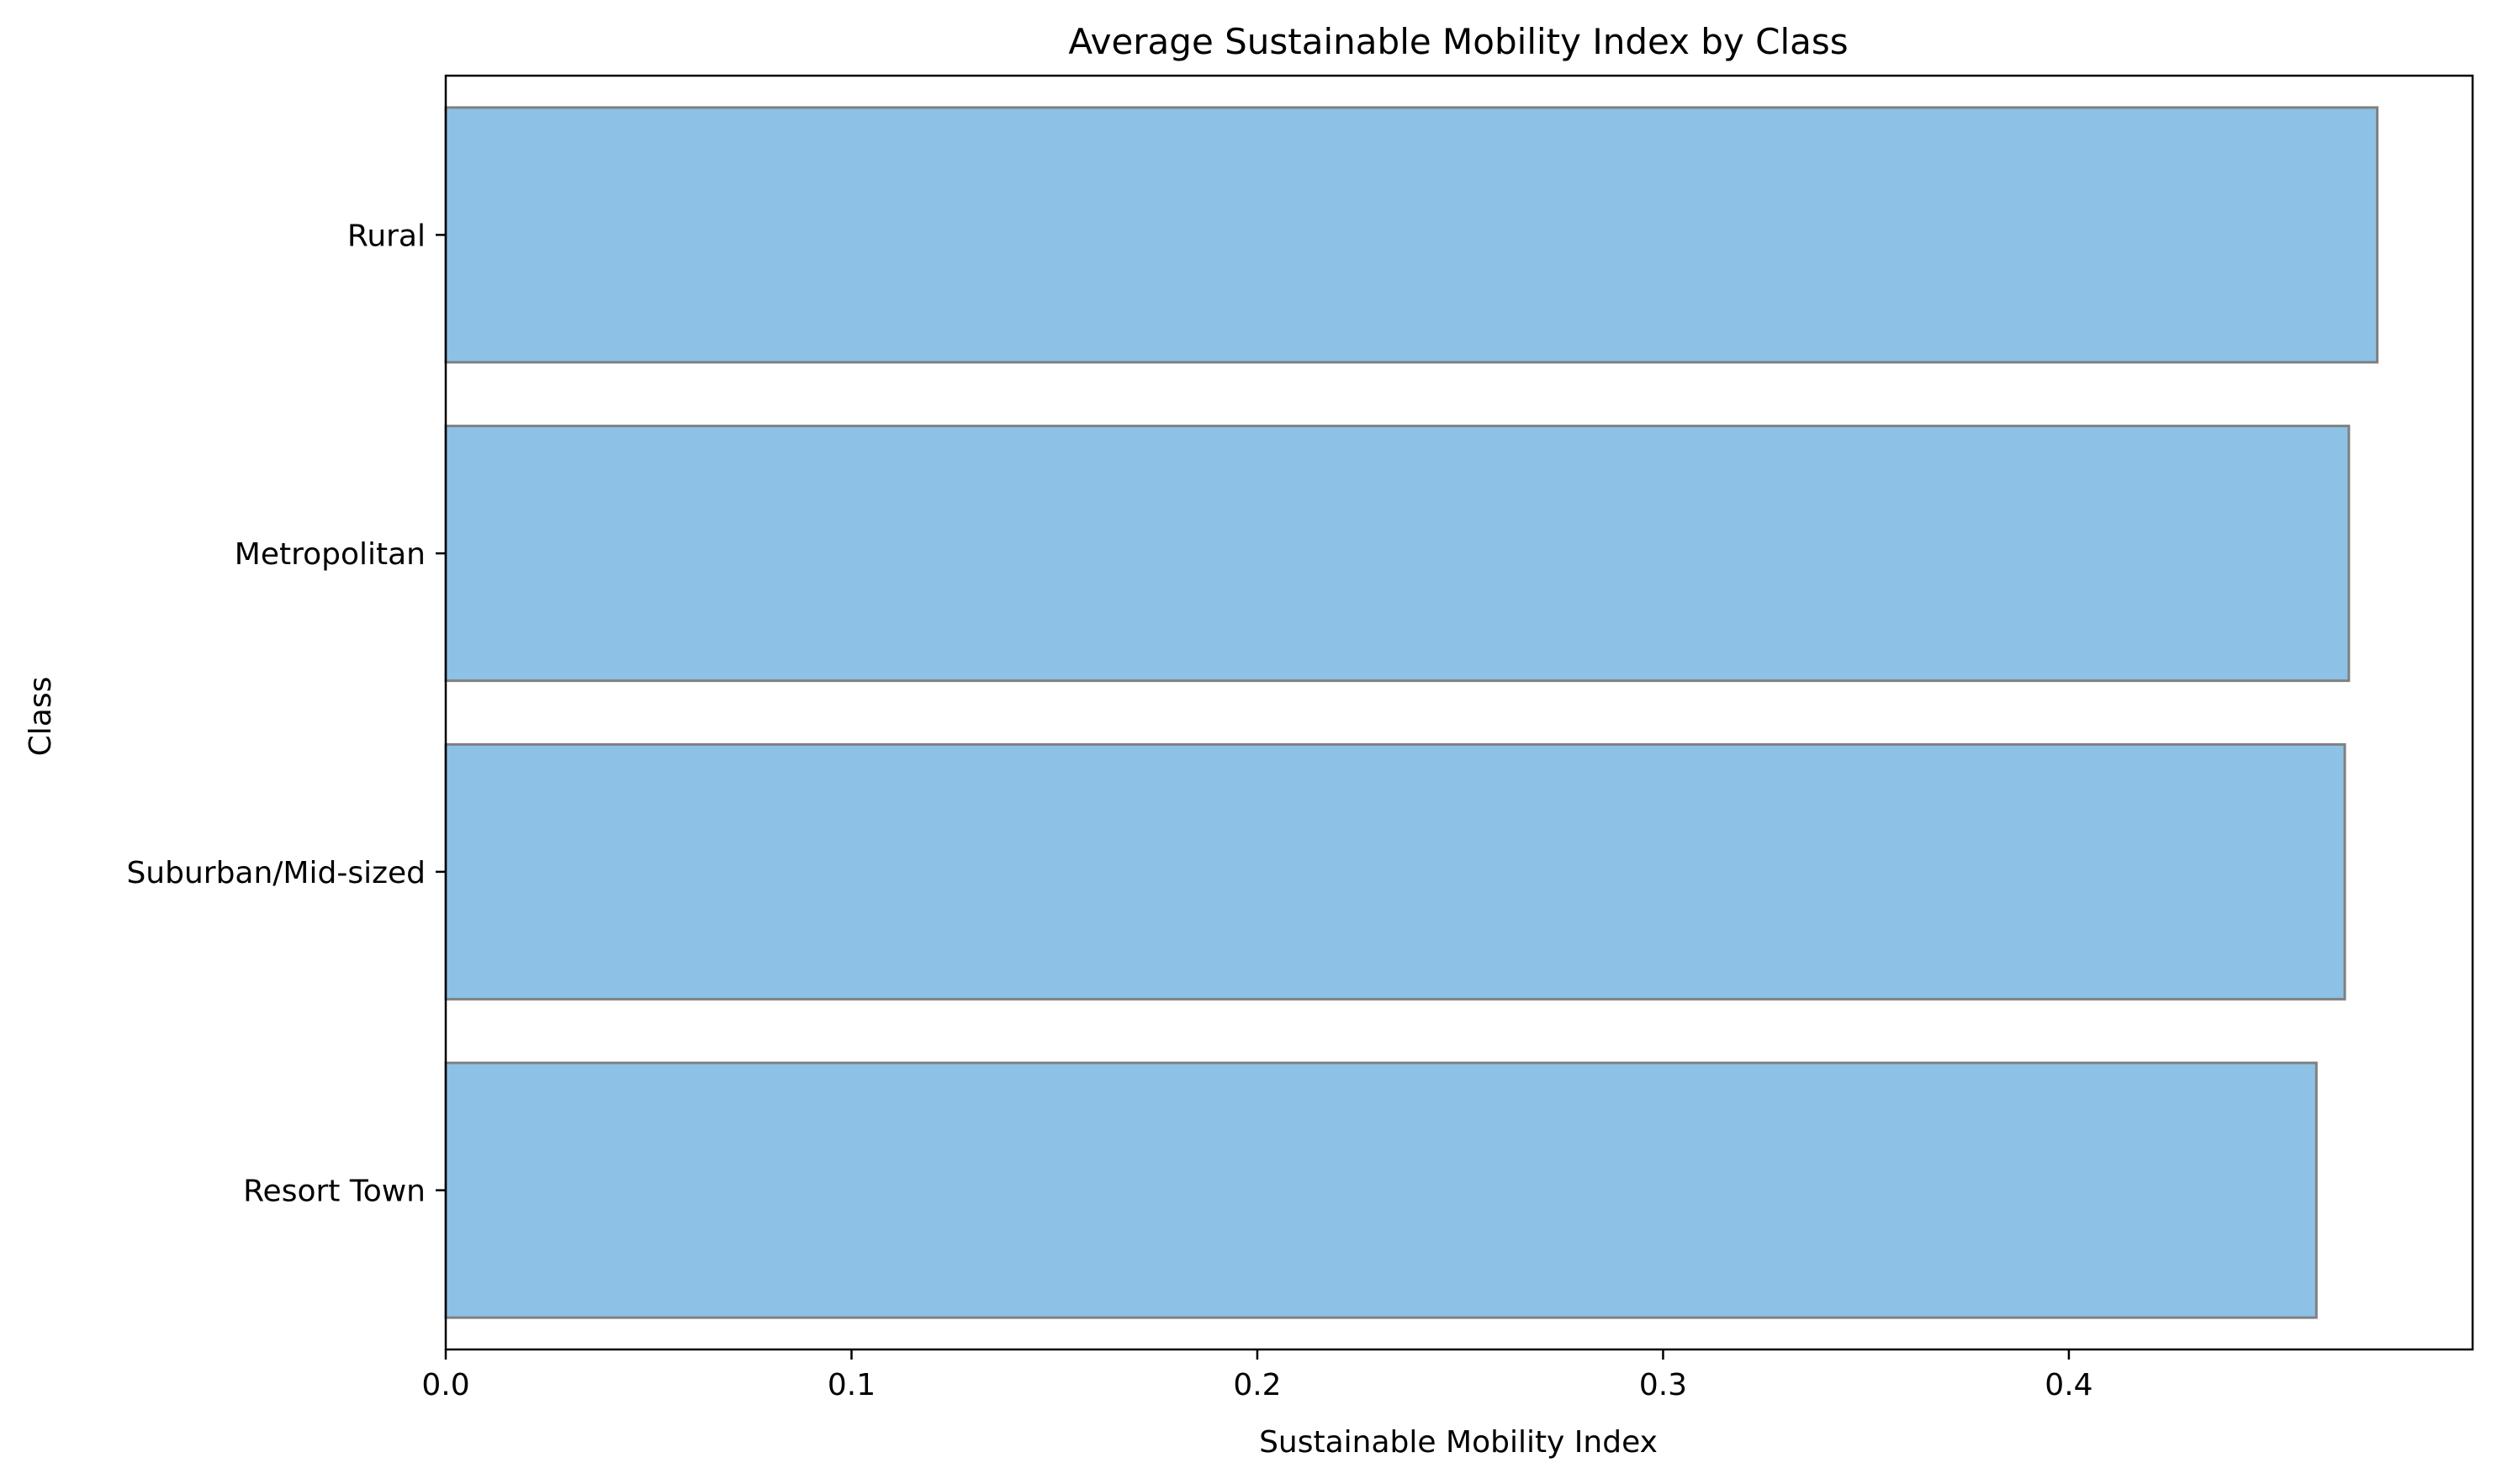 This screenshot has height=1484, width=2497. Describe the element at coordinates (386, 236) in the screenshot. I see `y-tick-label-0: Rural` at that location.